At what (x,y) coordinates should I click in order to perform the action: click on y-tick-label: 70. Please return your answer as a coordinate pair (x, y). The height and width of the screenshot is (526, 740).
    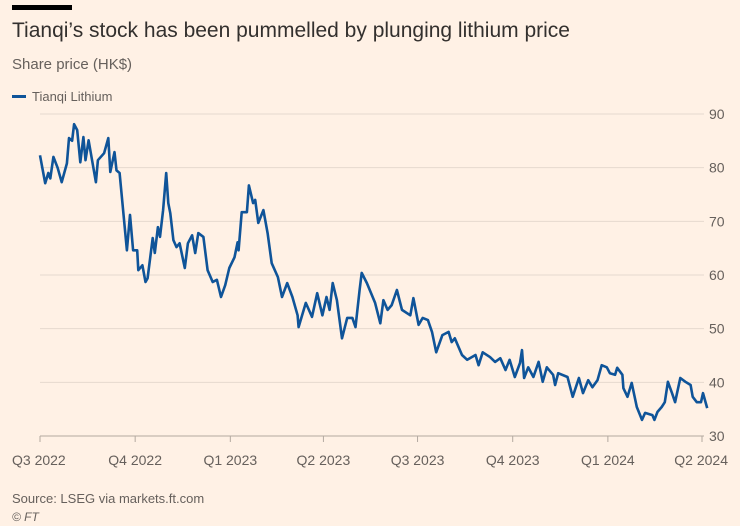
    Looking at the image, I should click on (717, 221).